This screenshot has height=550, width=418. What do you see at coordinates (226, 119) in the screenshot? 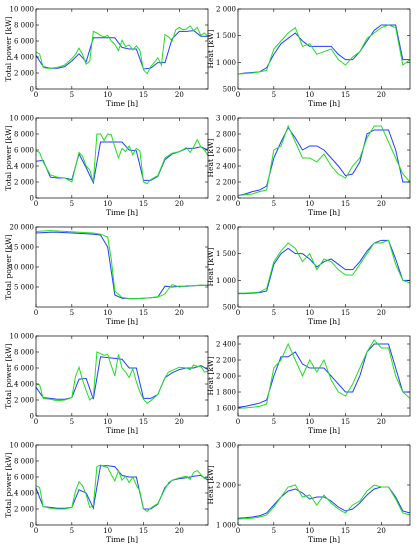
I see `y-tick-label: 3 000` at bounding box center [226, 119].